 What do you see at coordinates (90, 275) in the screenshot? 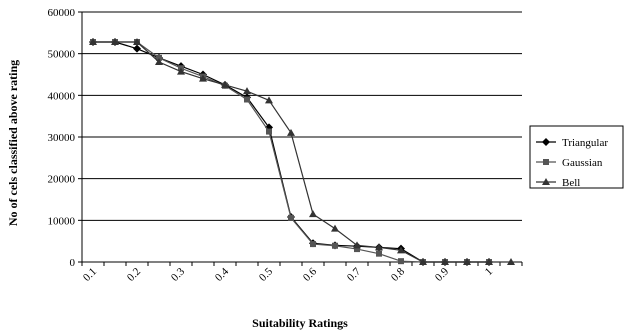
I see `x-tick-label: 0.1` at bounding box center [90, 275].